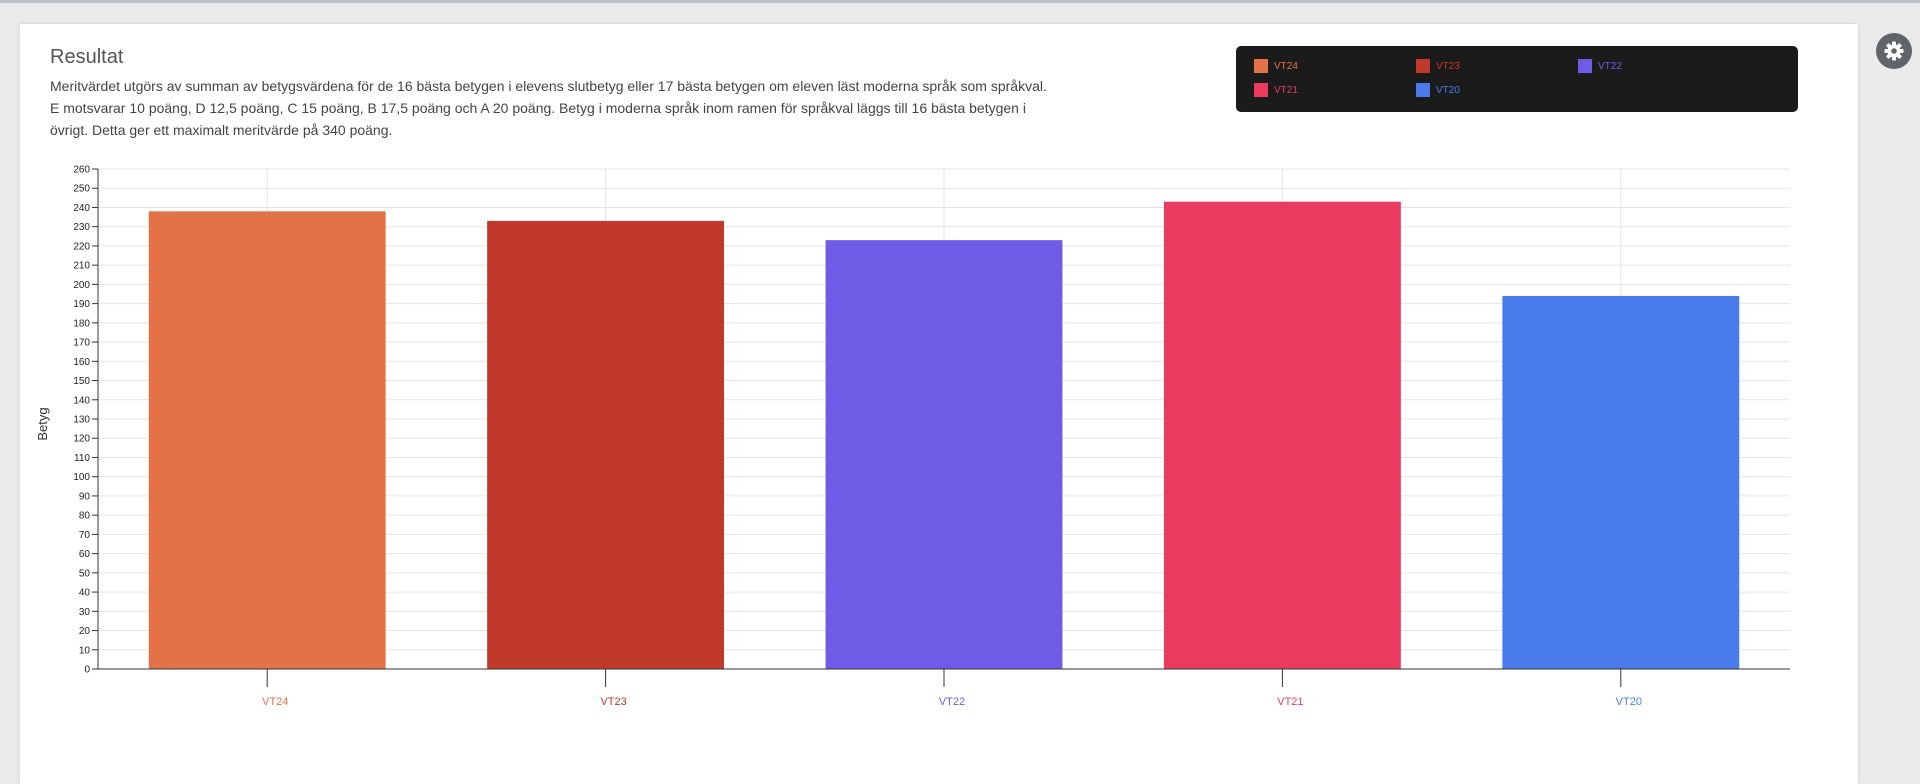 This screenshot has width=1920, height=784. I want to click on y-tick-label: 140, so click(81, 400).